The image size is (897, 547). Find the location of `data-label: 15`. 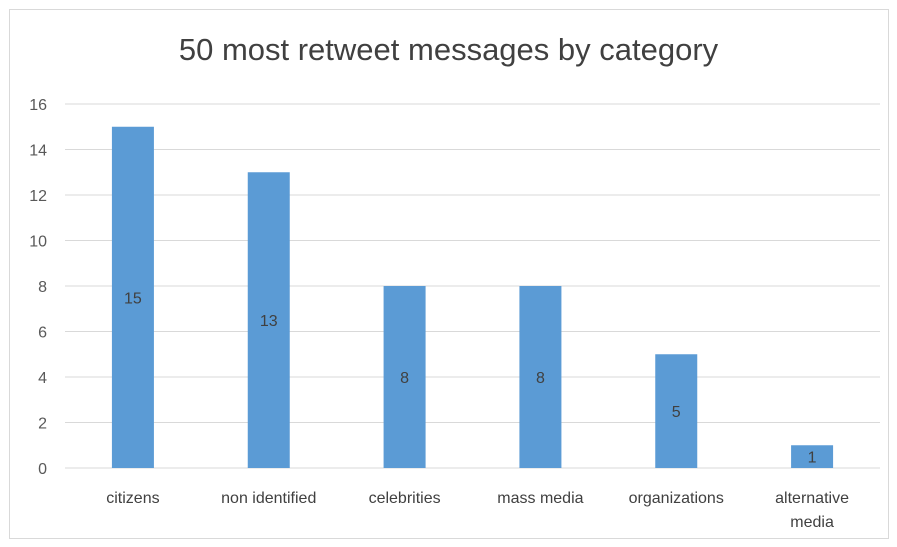

data-label: 15 is located at coordinates (133, 298).